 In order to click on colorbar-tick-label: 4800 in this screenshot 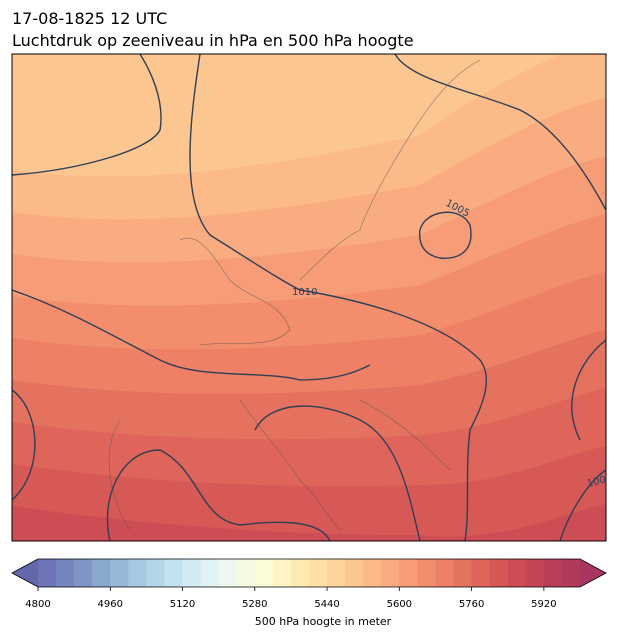, I will do `click(37, 604)`.